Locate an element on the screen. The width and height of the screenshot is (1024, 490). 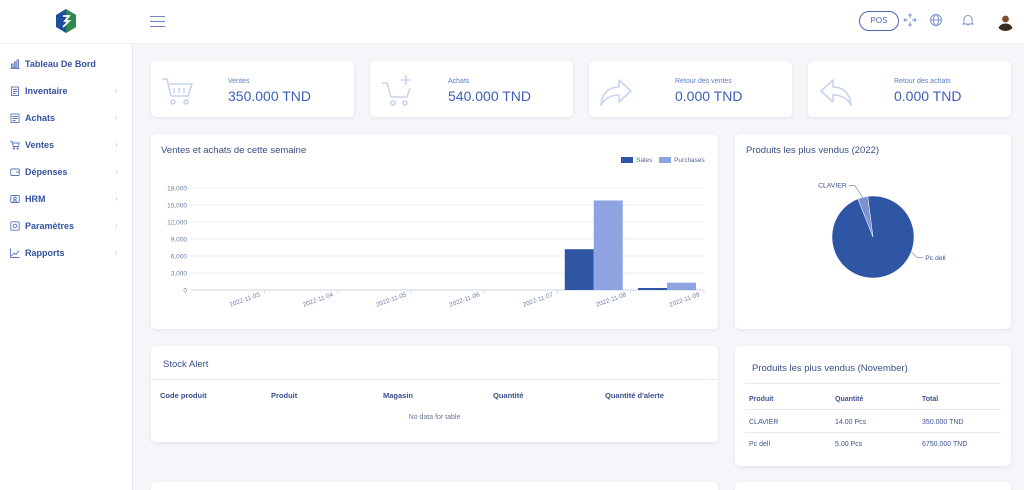
sidebar-item-ventes: Ventes › is located at coordinates (66, 146).